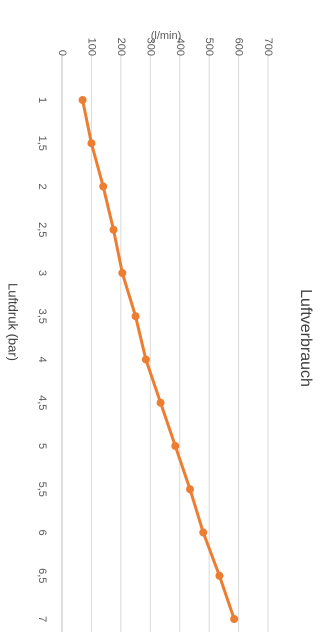  I want to click on y-tick-label: 0, so click(62, 53).